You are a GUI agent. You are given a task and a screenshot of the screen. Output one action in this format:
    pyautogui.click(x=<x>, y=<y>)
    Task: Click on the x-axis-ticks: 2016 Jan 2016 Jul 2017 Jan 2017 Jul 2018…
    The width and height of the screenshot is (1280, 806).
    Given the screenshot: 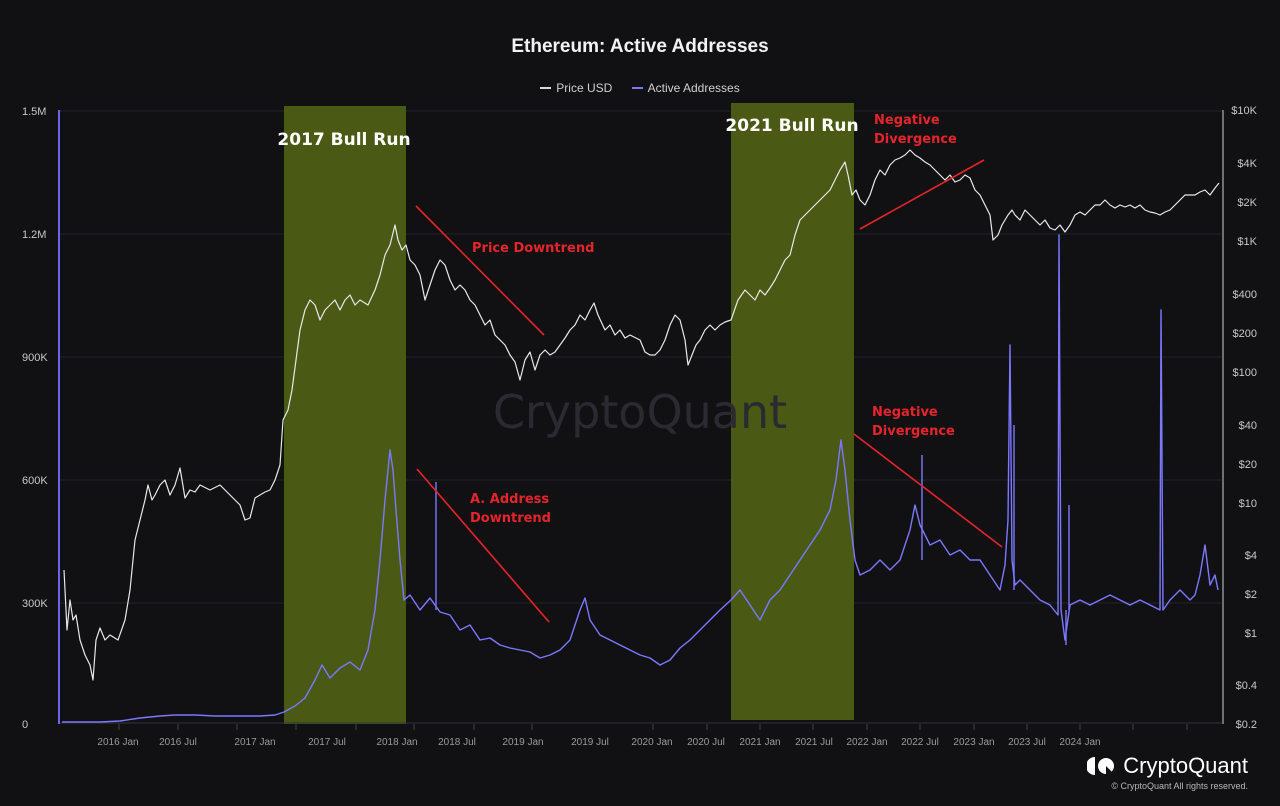 What is the action you would take?
    pyautogui.click(x=598, y=742)
    